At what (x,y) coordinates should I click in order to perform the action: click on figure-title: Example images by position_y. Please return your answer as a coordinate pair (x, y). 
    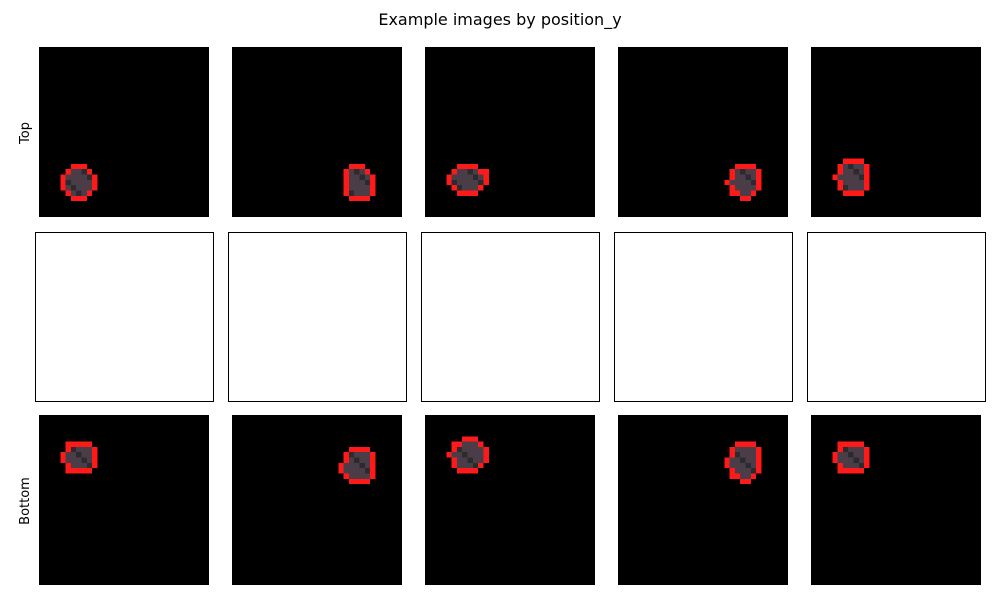
    Looking at the image, I should click on (500, 20).